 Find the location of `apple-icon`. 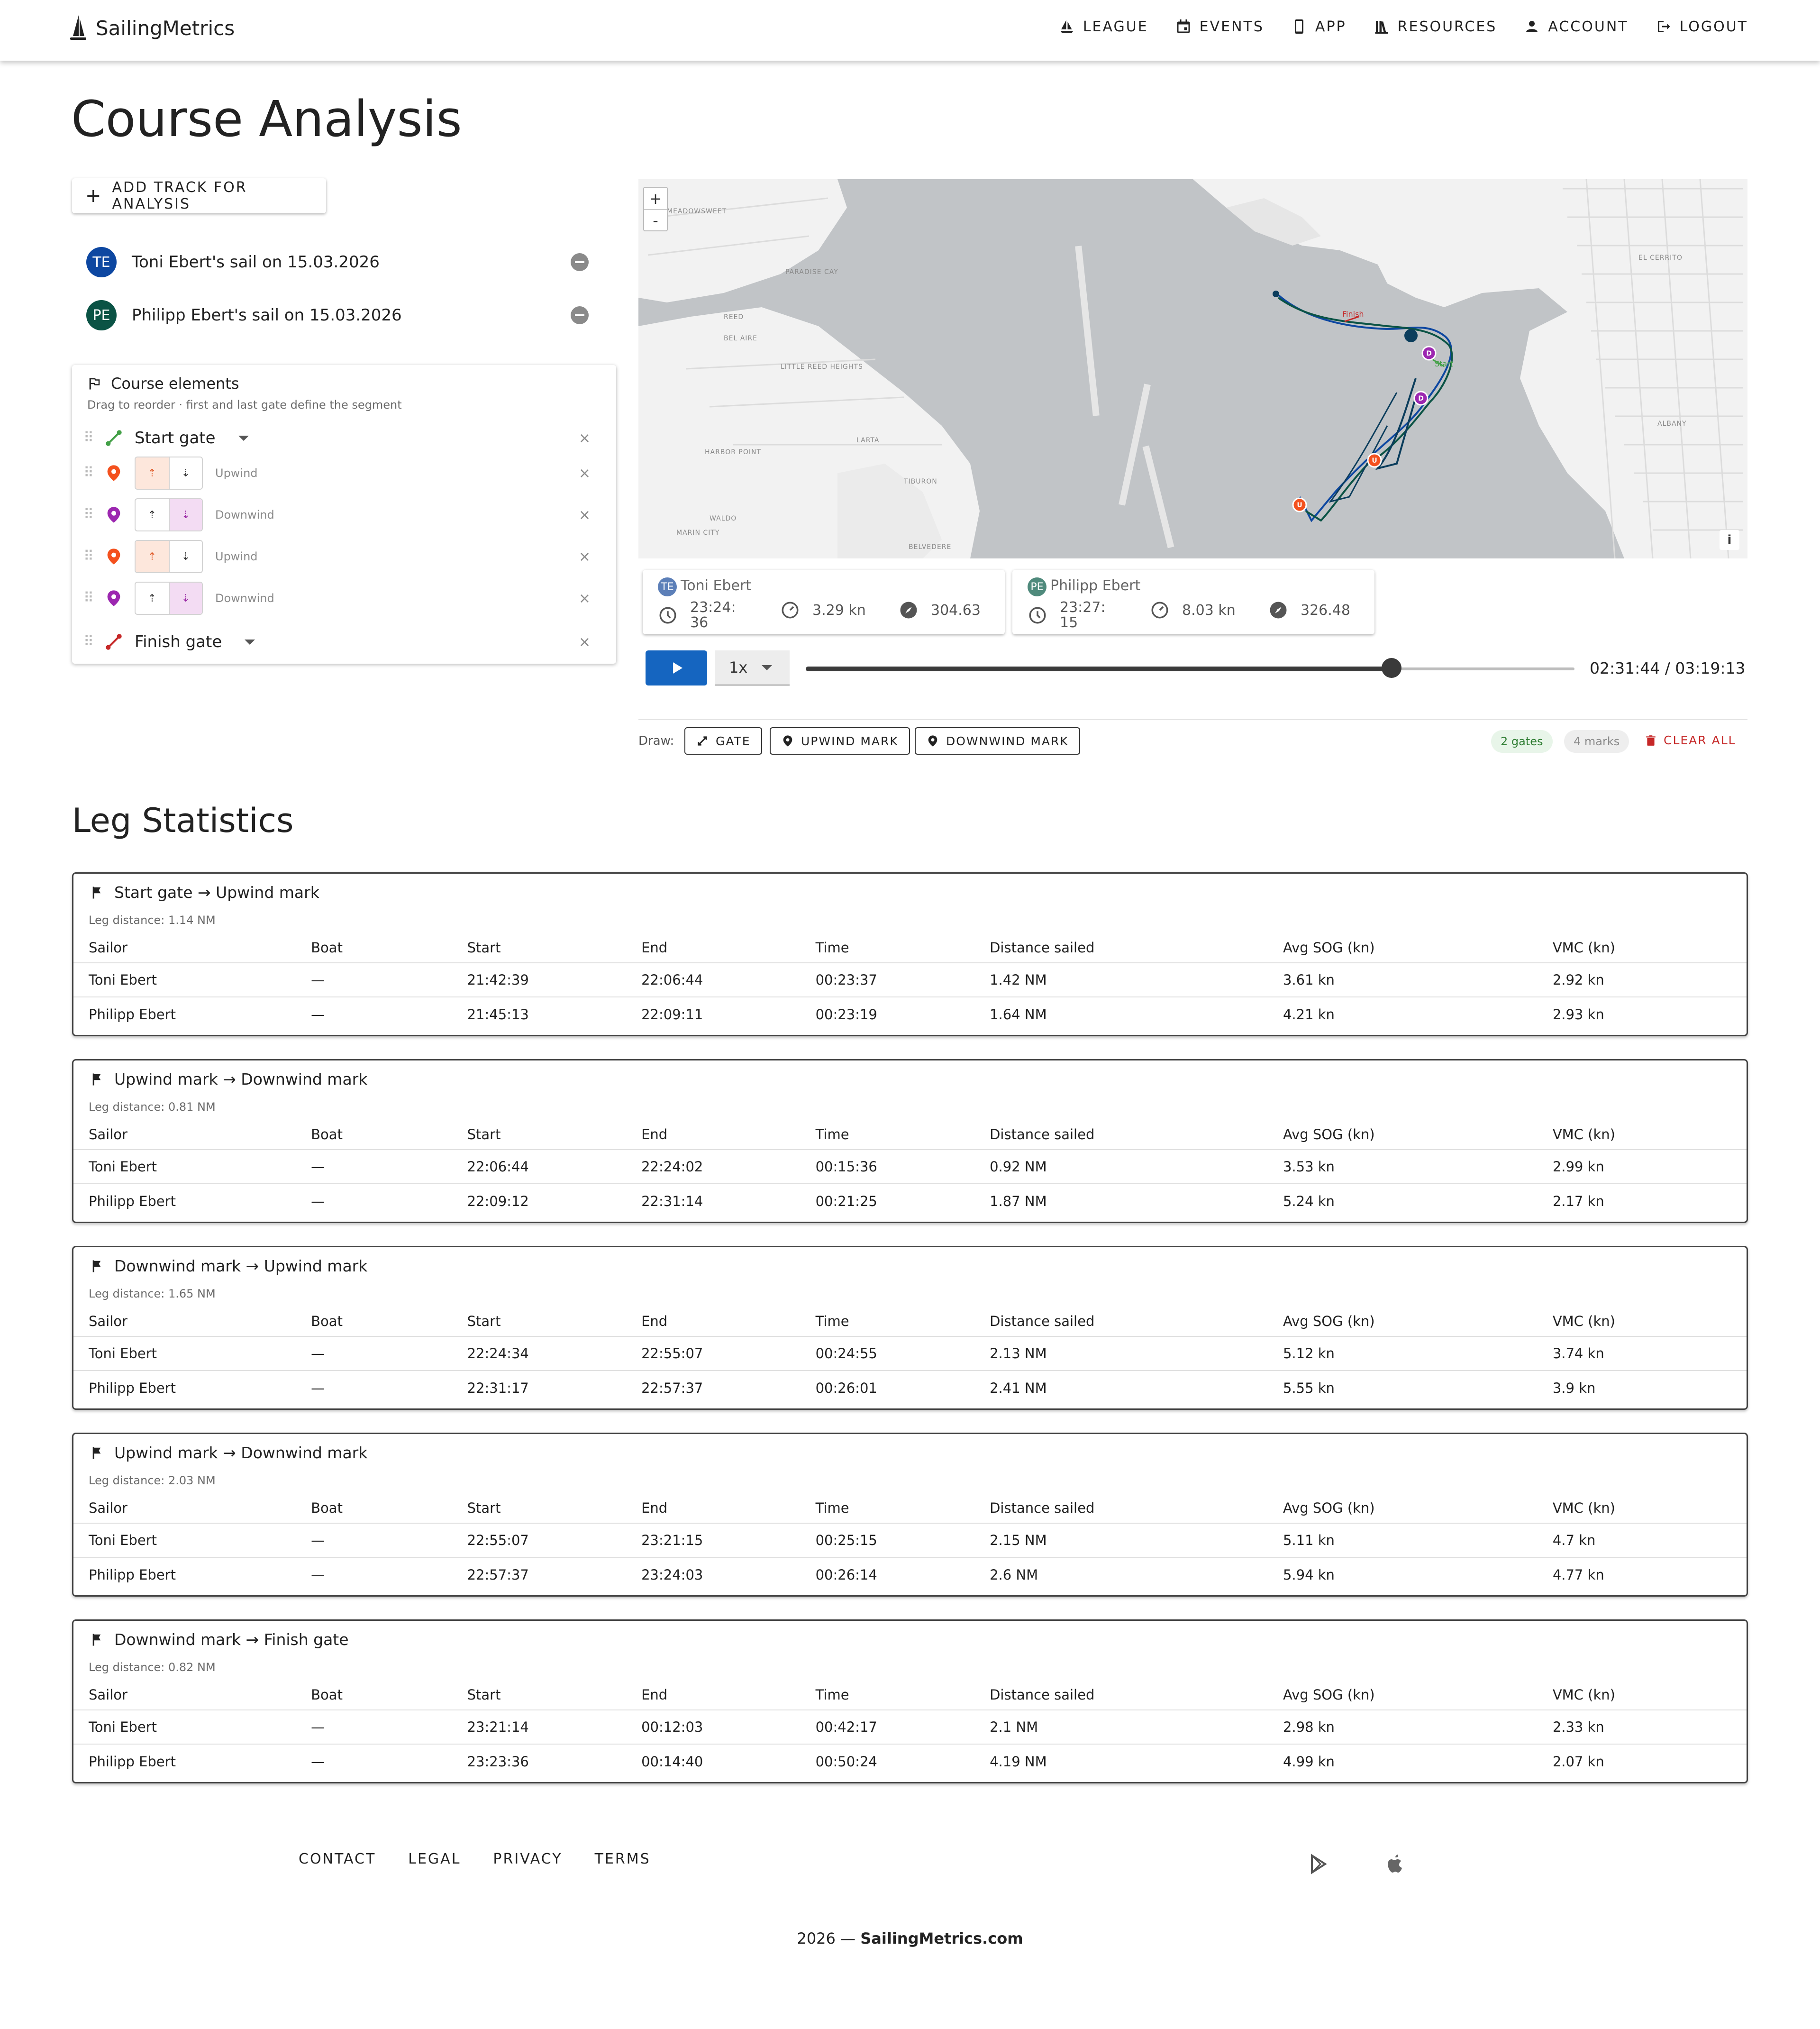

apple-icon is located at coordinates (1395, 1864).